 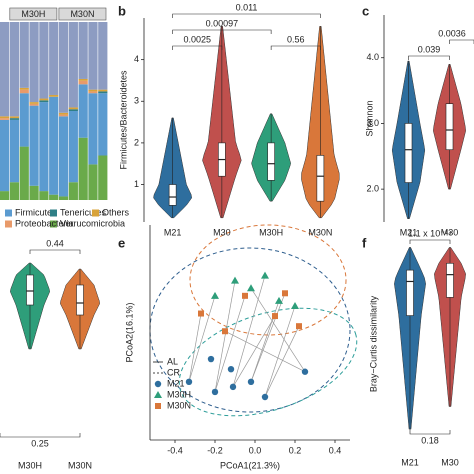 What do you see at coordinates (364, 242) in the screenshot?
I see `panel-letter: f` at bounding box center [364, 242].